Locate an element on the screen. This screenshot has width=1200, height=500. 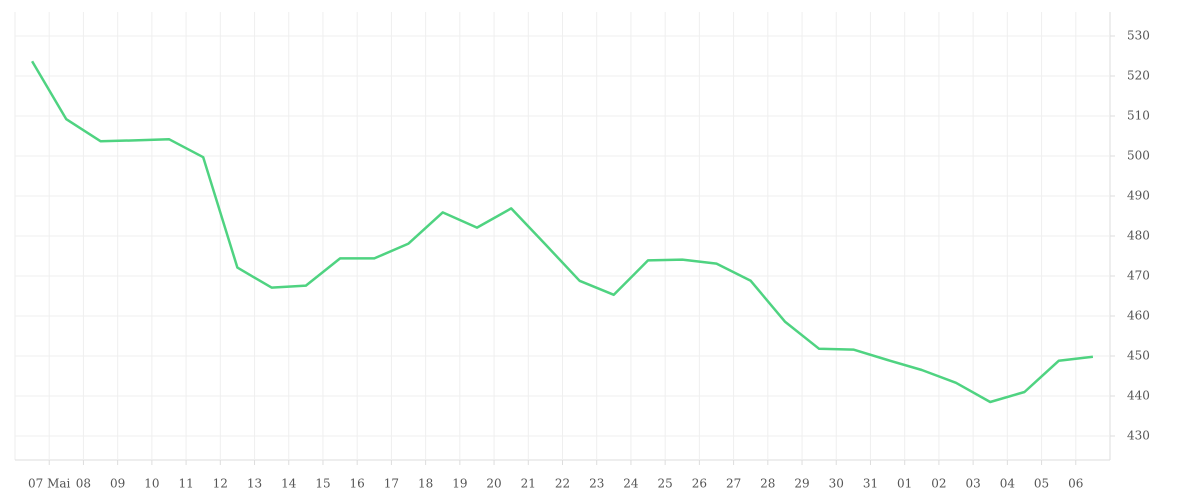
y-tick-label: 460 is located at coordinates (1138, 316).